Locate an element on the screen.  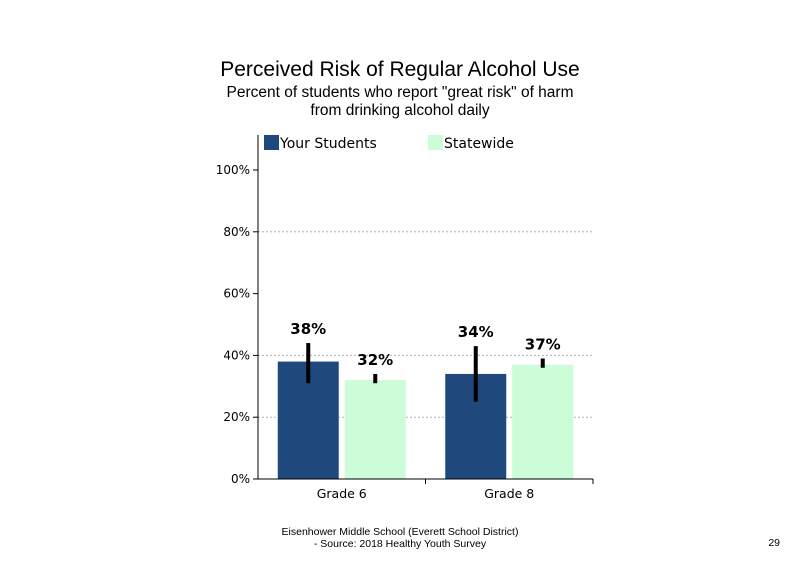
data-label: 37% is located at coordinates (543, 344).